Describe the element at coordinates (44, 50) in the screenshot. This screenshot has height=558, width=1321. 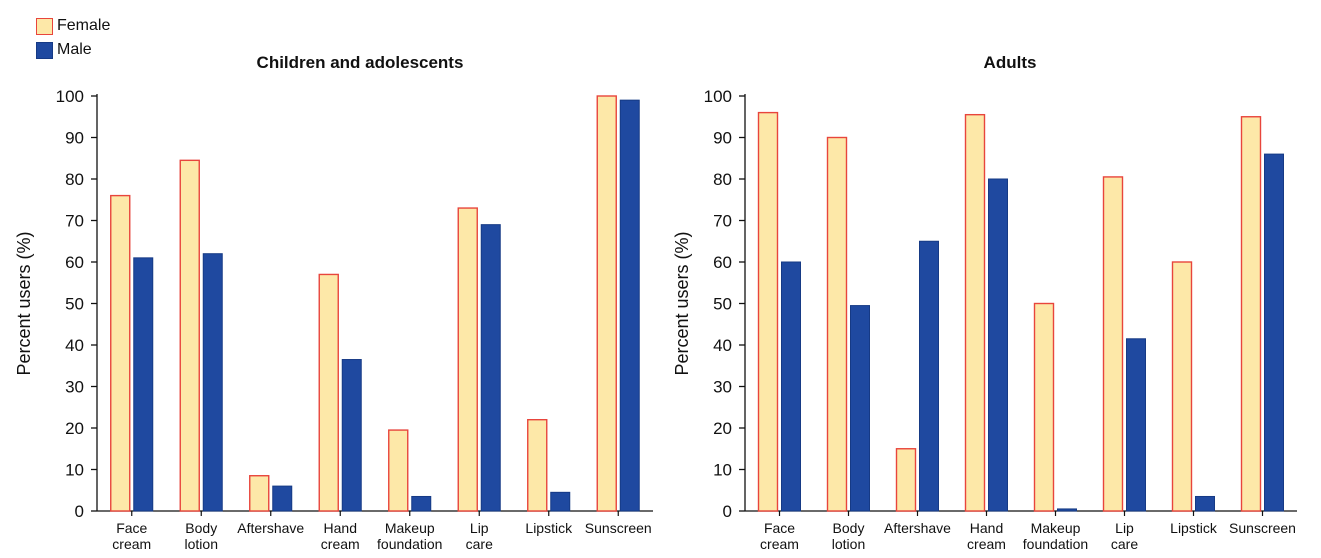
I see `male-swatch` at that location.